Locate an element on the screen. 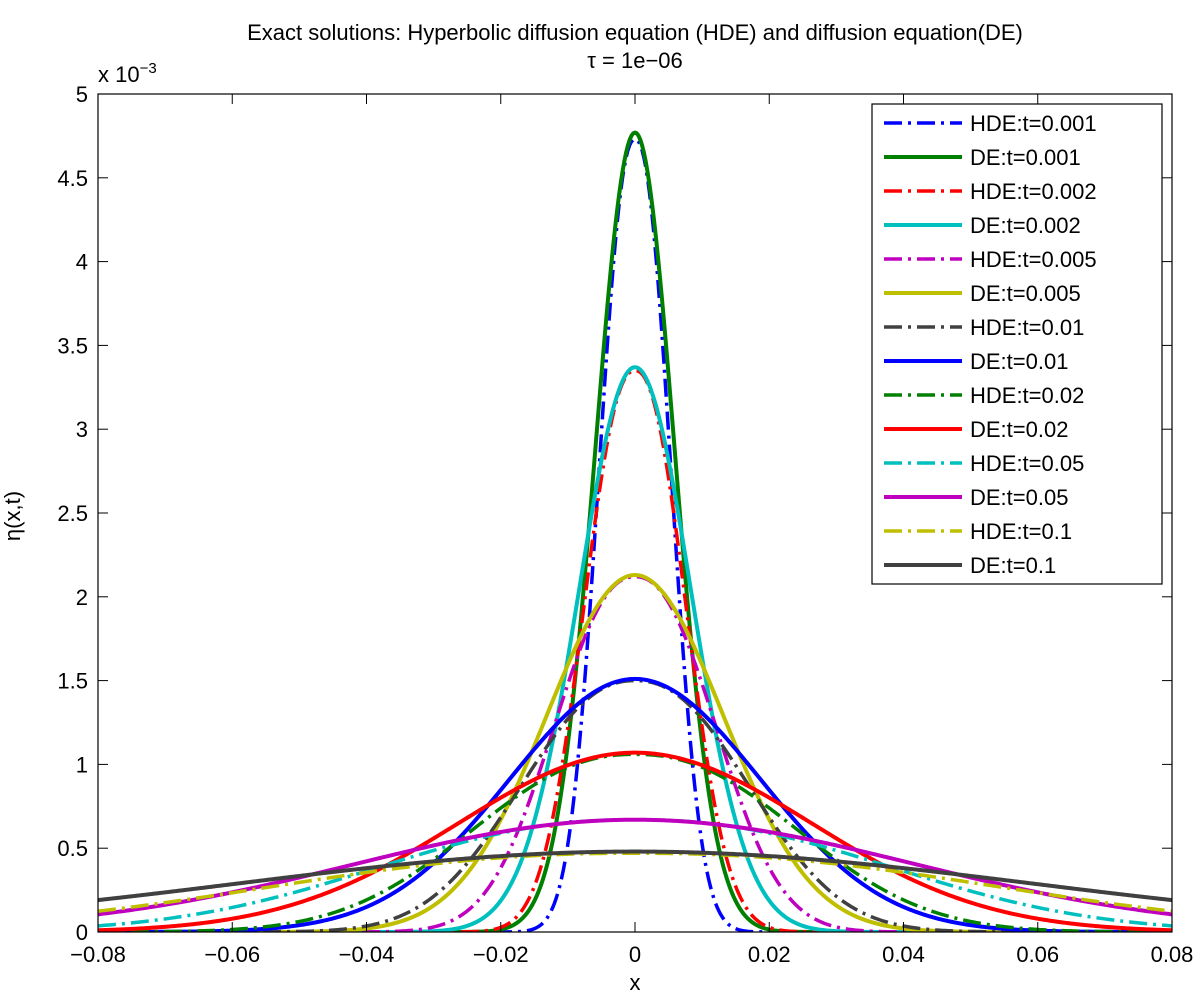 Image resolution: width=1204 pixels, height=998 pixels. x-tick-label: 0.08 is located at coordinates (1172, 954).